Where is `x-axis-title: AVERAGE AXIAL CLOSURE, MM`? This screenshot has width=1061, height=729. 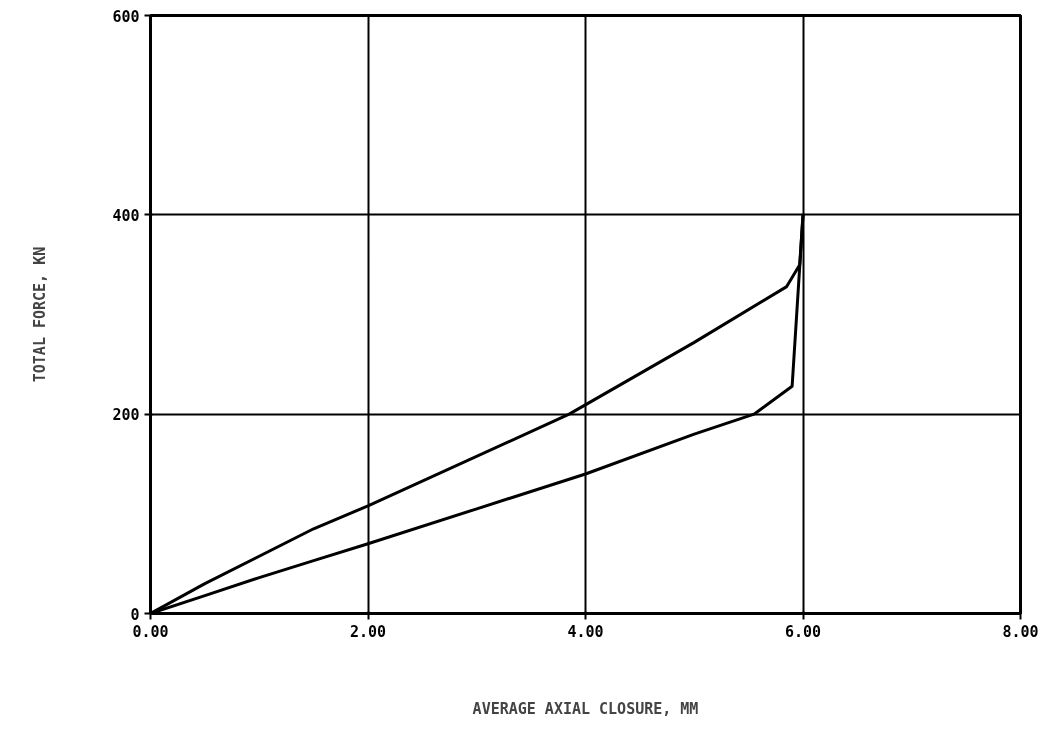 x-axis-title: AVERAGE AXIAL CLOSURE, MM is located at coordinates (585, 708).